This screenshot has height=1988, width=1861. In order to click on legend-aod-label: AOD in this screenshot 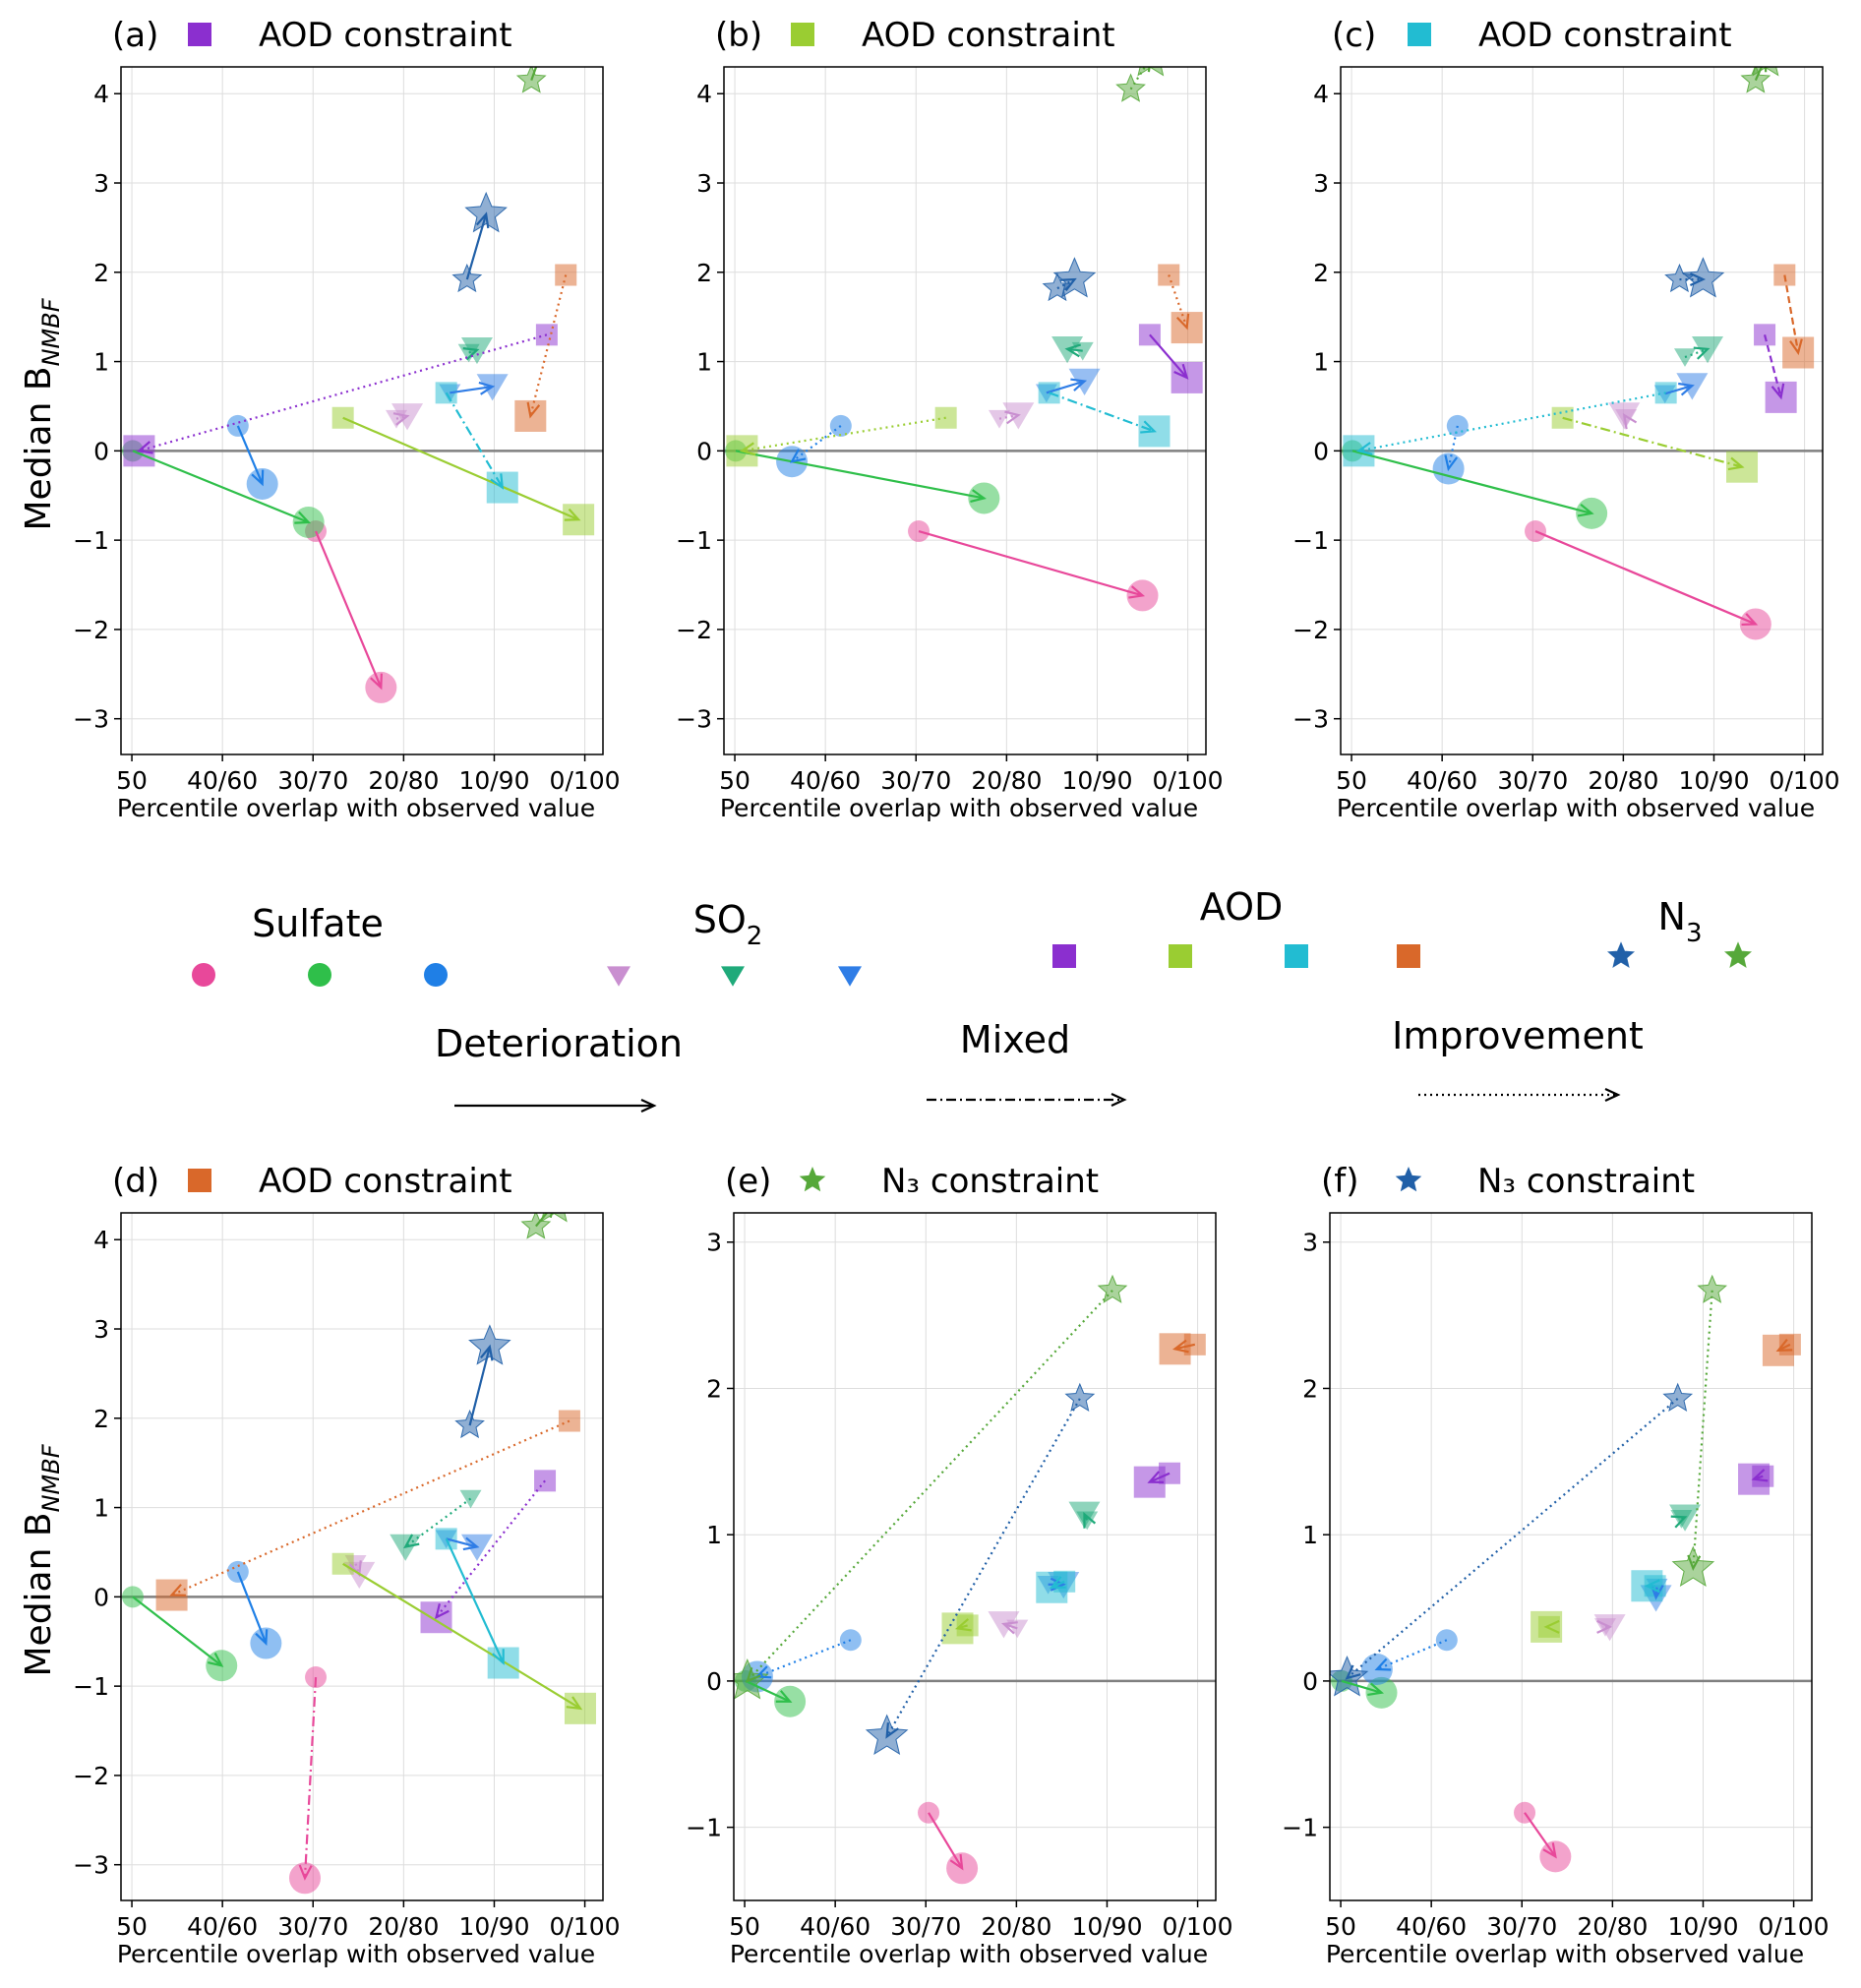, I will do `click(1242, 907)`.